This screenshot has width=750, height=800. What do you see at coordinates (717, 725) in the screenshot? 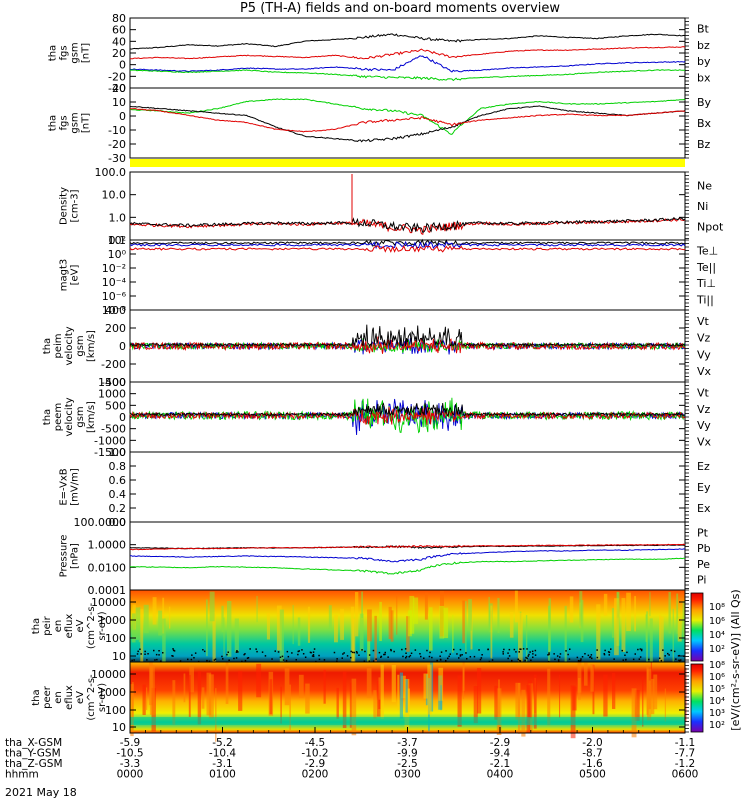
I see `colorbar-tick-label: 10²` at bounding box center [717, 725].